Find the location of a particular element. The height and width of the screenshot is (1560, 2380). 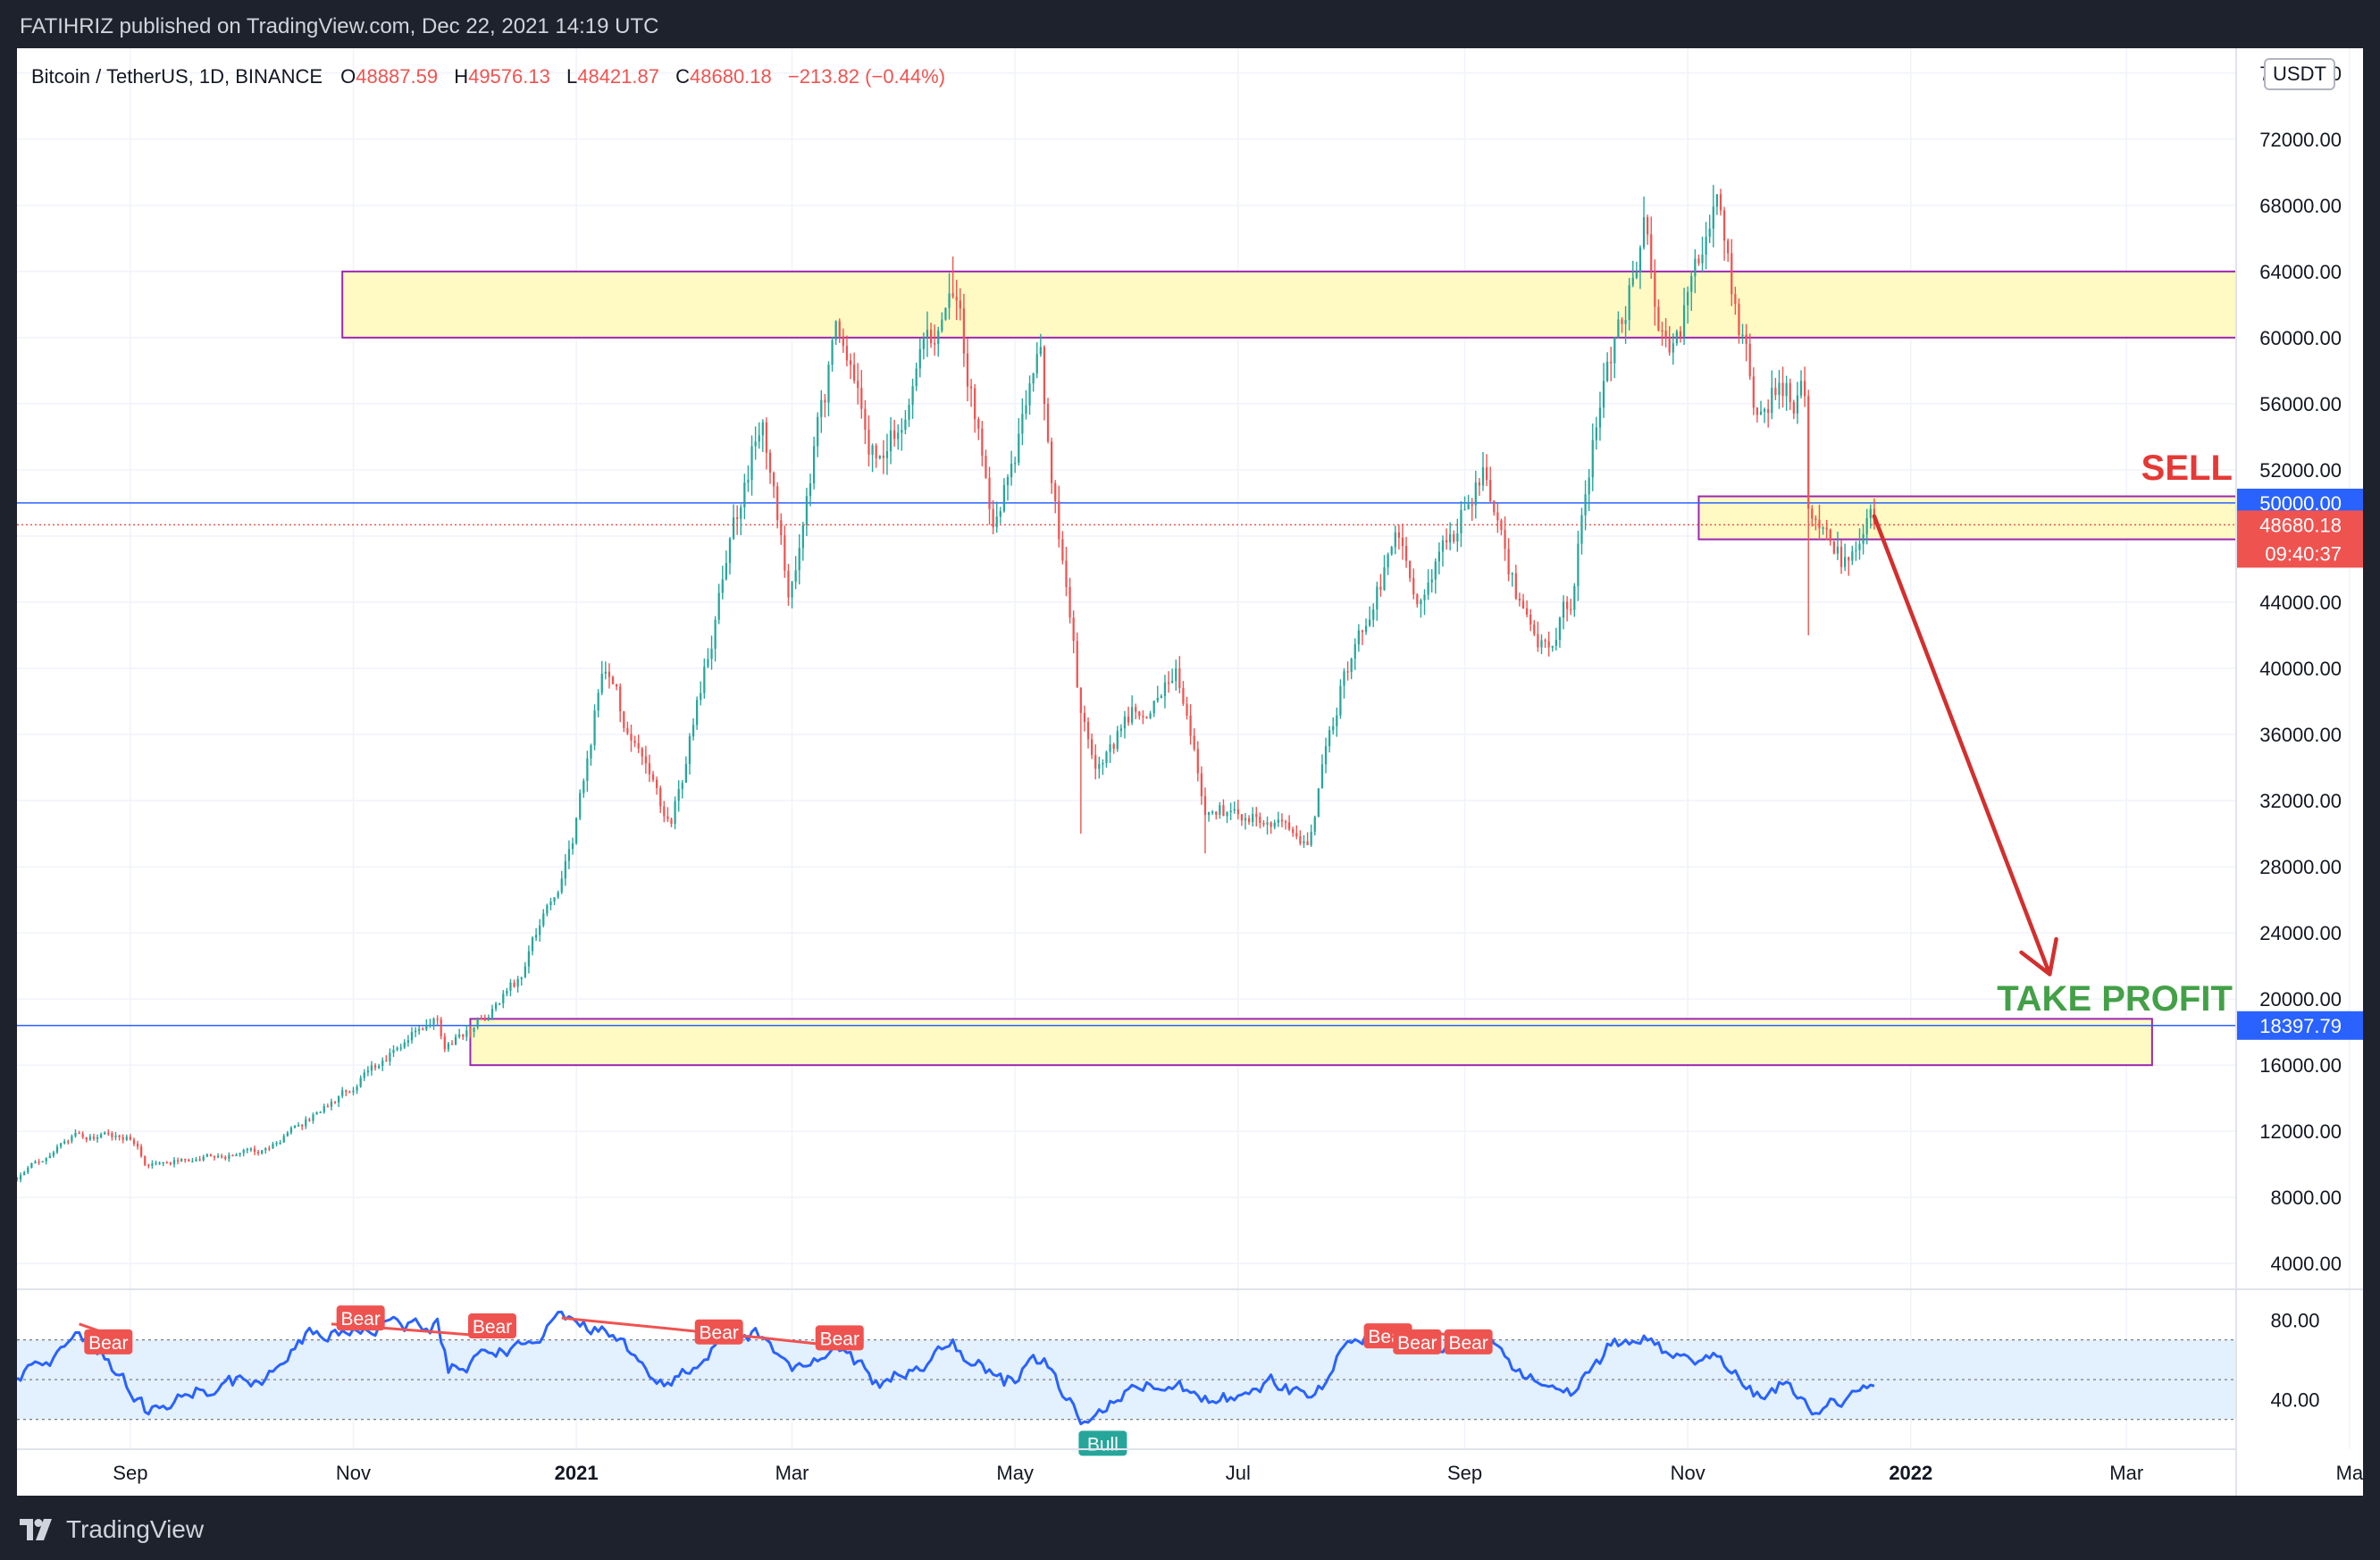

time-tick-label: Sep is located at coordinates (130, 1473).